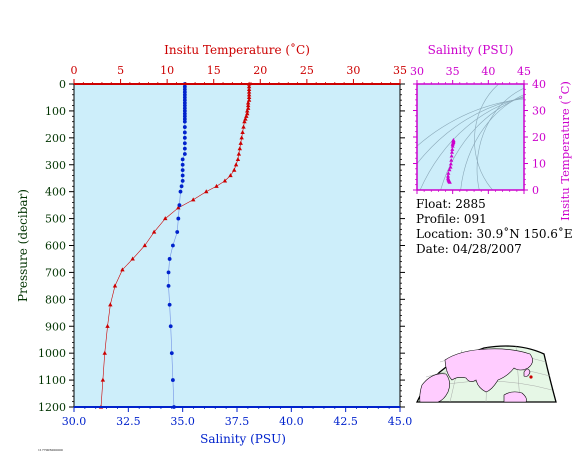 The height and width of the screenshot is (468, 587). What do you see at coordinates (531, 377) in the screenshot?
I see `float-position-marker` at bounding box center [531, 377].